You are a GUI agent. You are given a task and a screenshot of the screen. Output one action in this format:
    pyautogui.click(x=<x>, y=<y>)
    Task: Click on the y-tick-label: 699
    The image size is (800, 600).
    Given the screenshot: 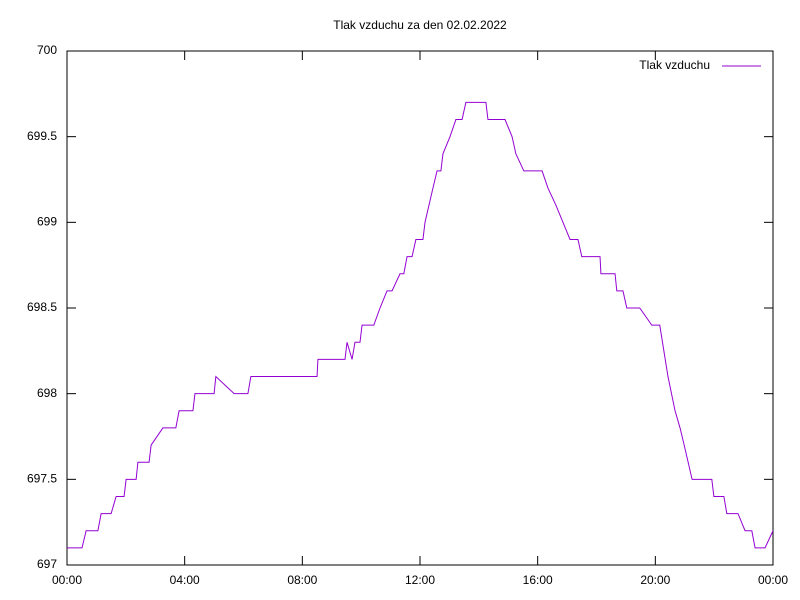 What is the action you would take?
    pyautogui.click(x=47, y=222)
    